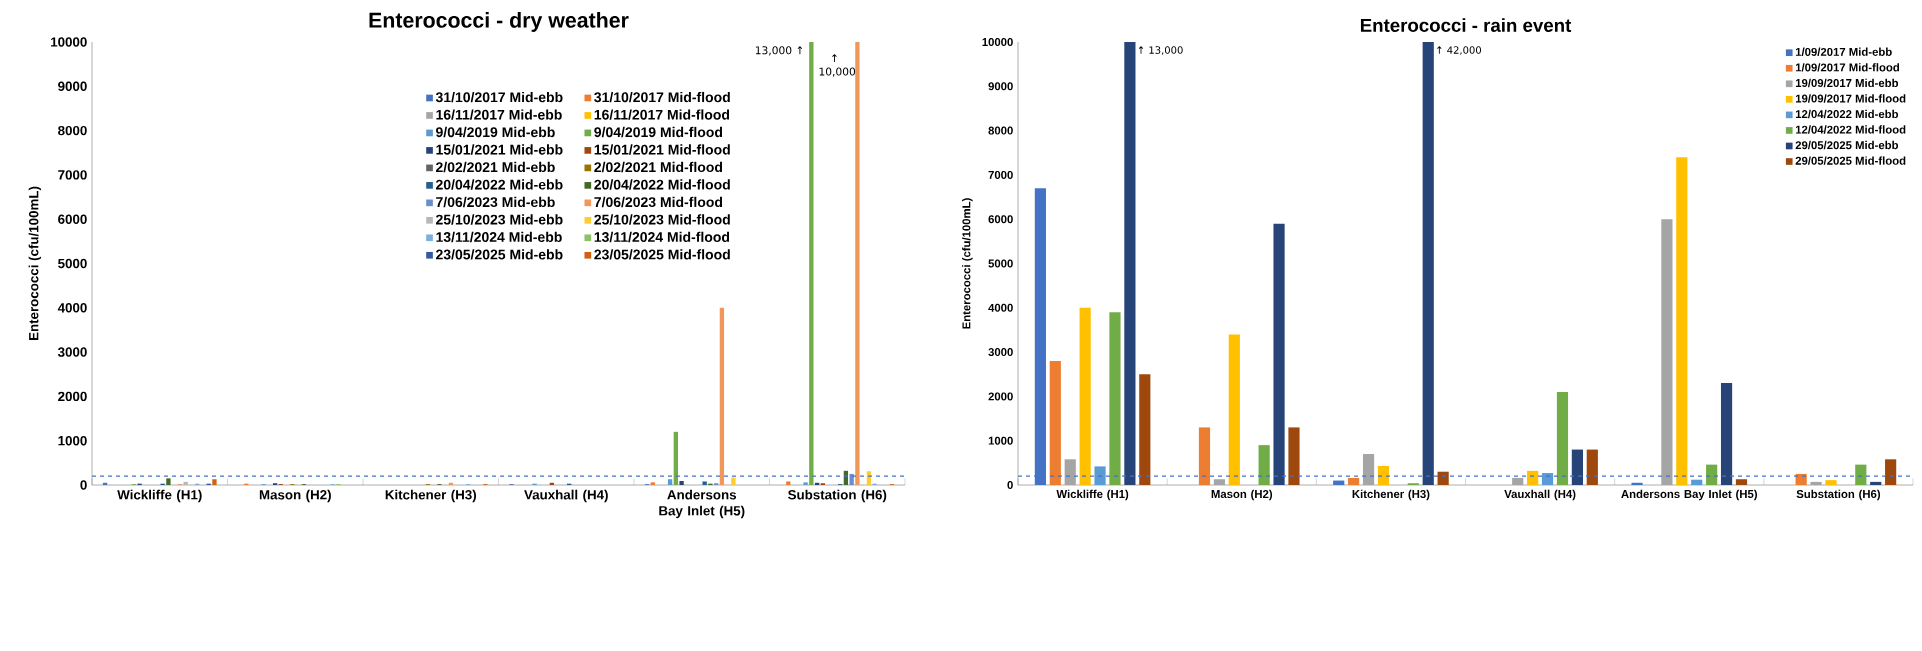  Describe the element at coordinates (499, 184) in the screenshot. I see `legend-label: 20/04/2022 Mid-ebb` at that location.